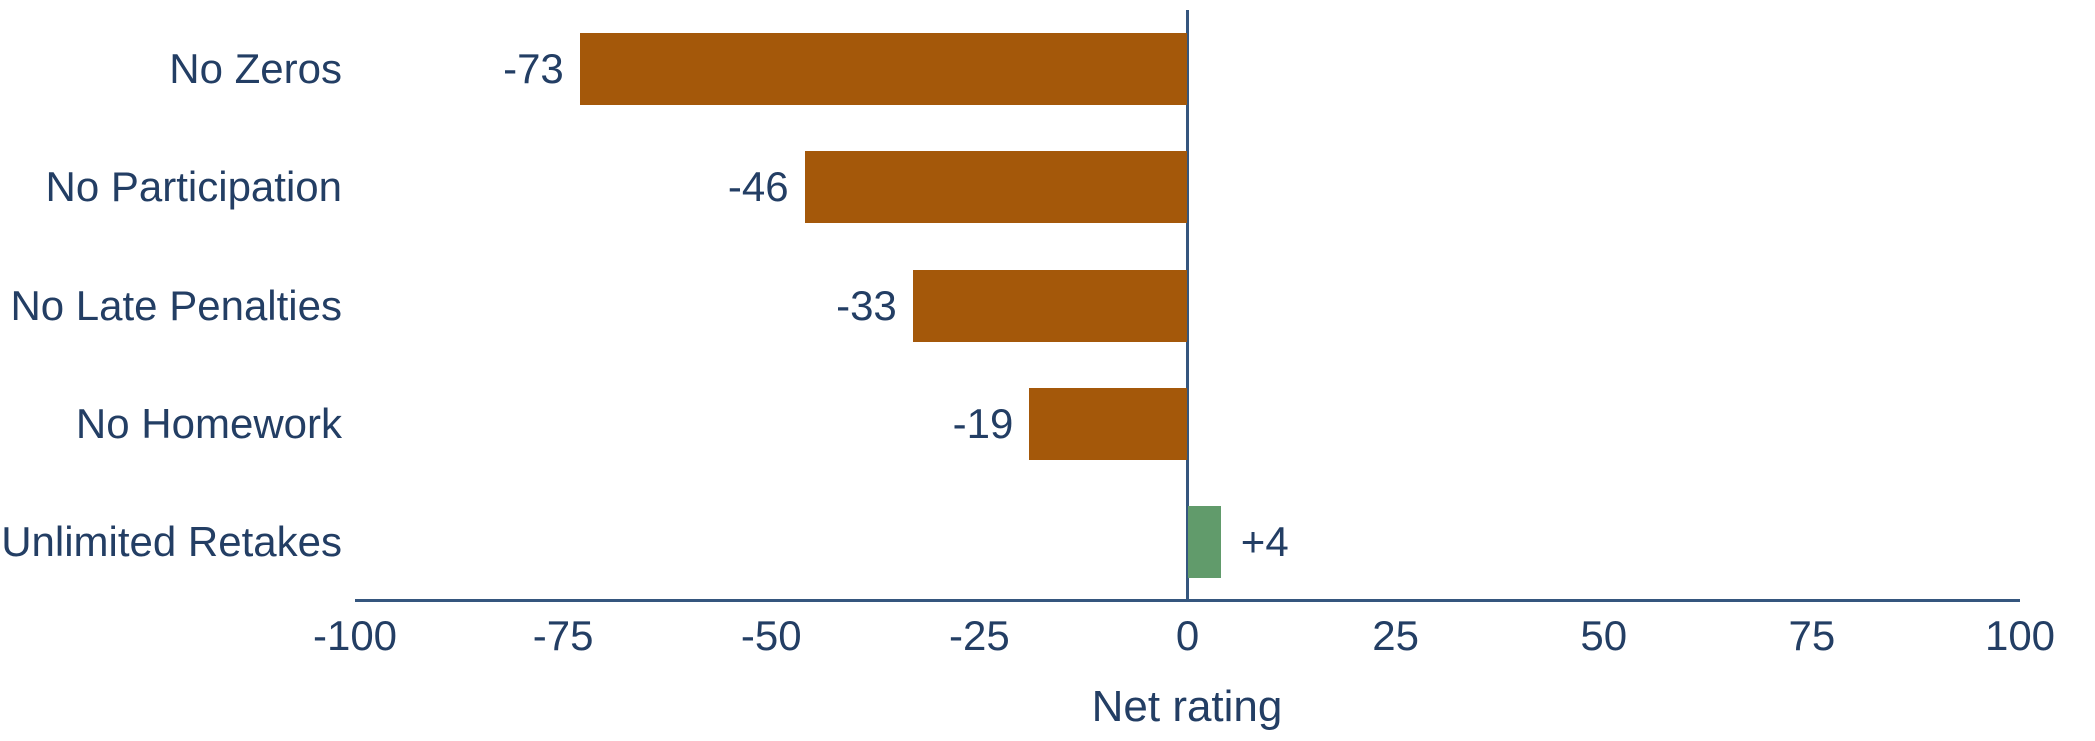 This screenshot has width=2095, height=741. I want to click on x-tick-label: 0, so click(1187, 635).